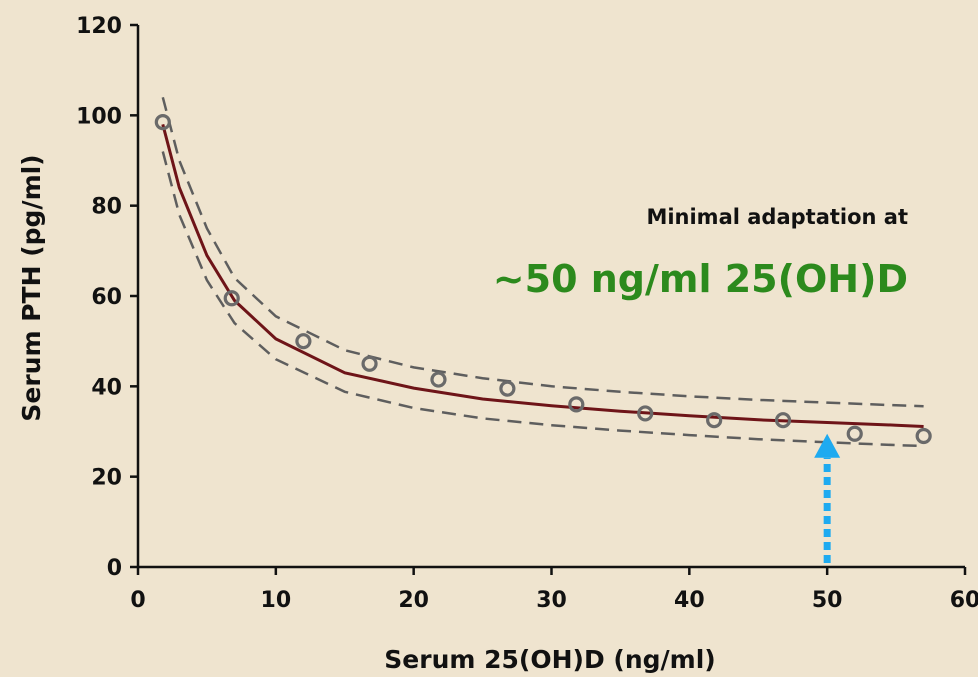 This screenshot has height=677, width=978. What do you see at coordinates (827, 600) in the screenshot?
I see `x-tick-label: 50` at bounding box center [827, 600].